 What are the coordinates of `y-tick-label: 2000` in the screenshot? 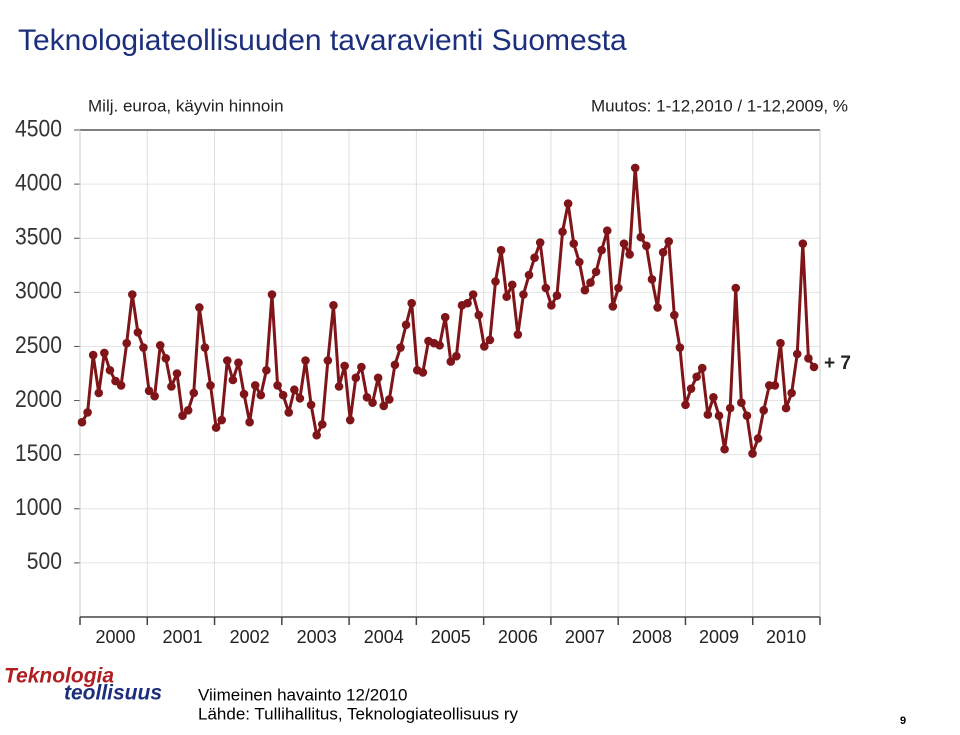 It's located at (38, 399).